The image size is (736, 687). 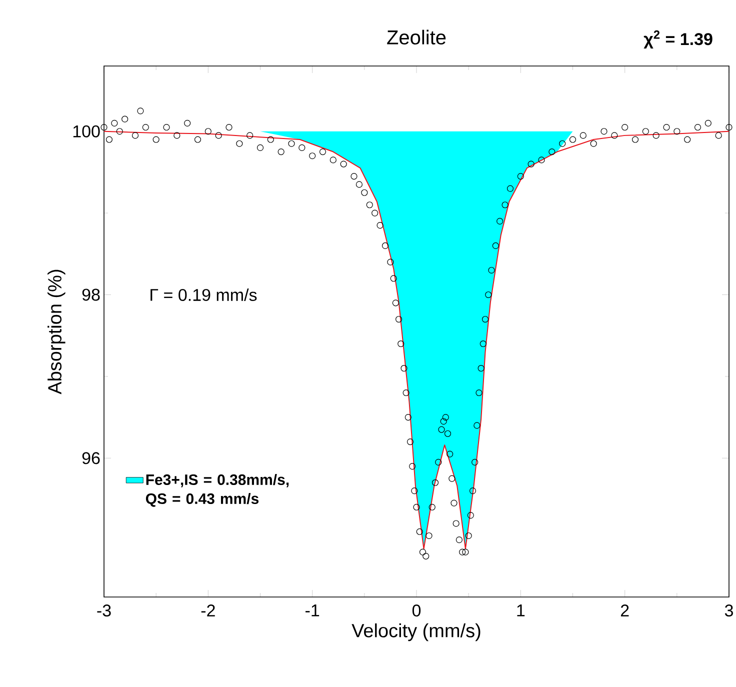 I want to click on x-axis-title: Velocity (mm/s), so click(x=416, y=632).